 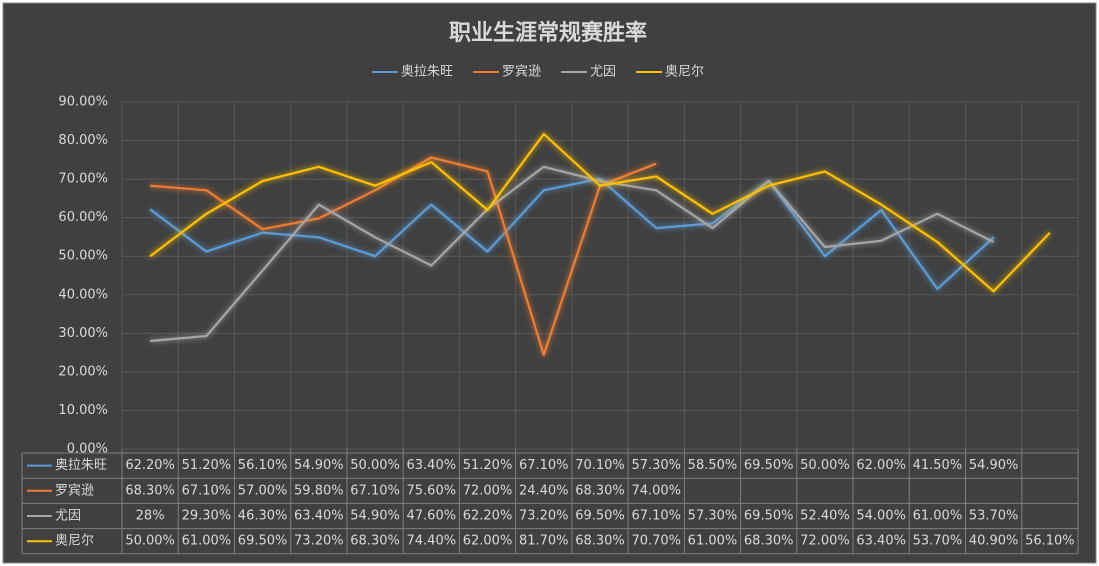 What do you see at coordinates (83, 294) in the screenshot?
I see `y-tick-label: 40.00%` at bounding box center [83, 294].